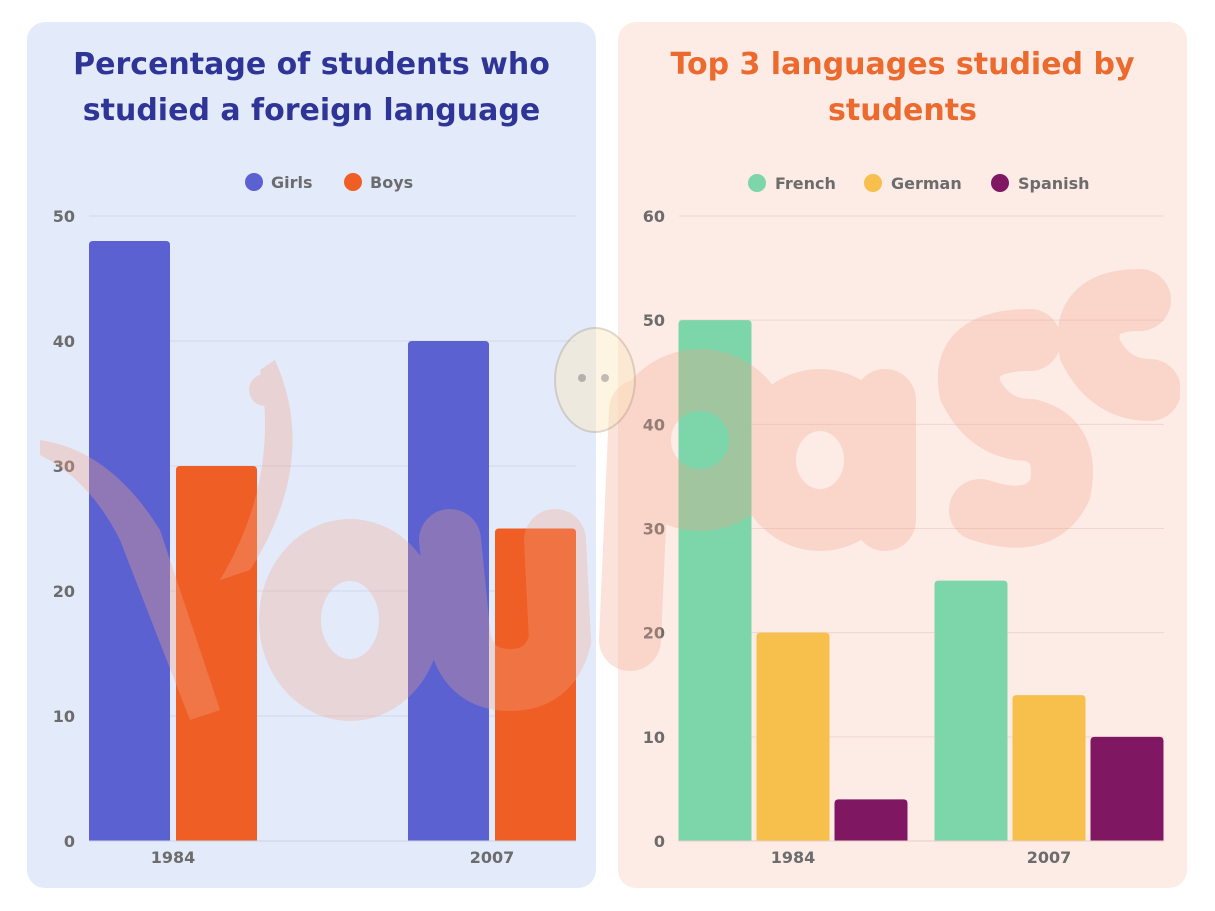 Image resolution: width=1215 pixels, height=911 pixels. I want to click on bar-german-1984, so click(793, 736).